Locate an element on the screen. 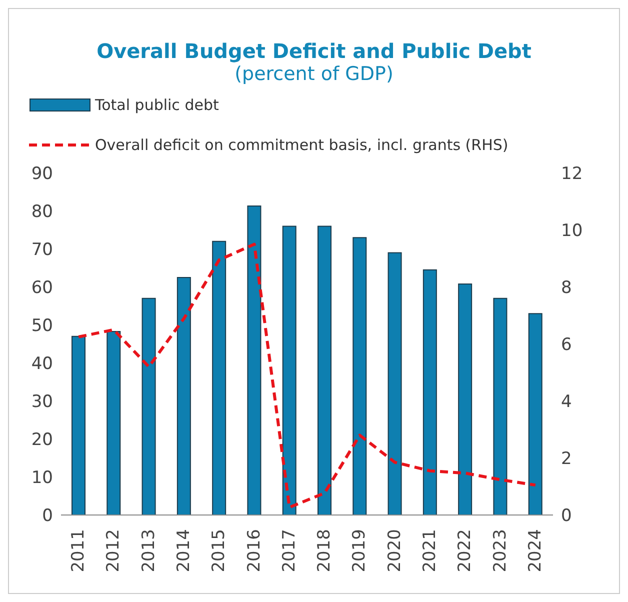  x-tick-label: 2018 is located at coordinates (324, 550).